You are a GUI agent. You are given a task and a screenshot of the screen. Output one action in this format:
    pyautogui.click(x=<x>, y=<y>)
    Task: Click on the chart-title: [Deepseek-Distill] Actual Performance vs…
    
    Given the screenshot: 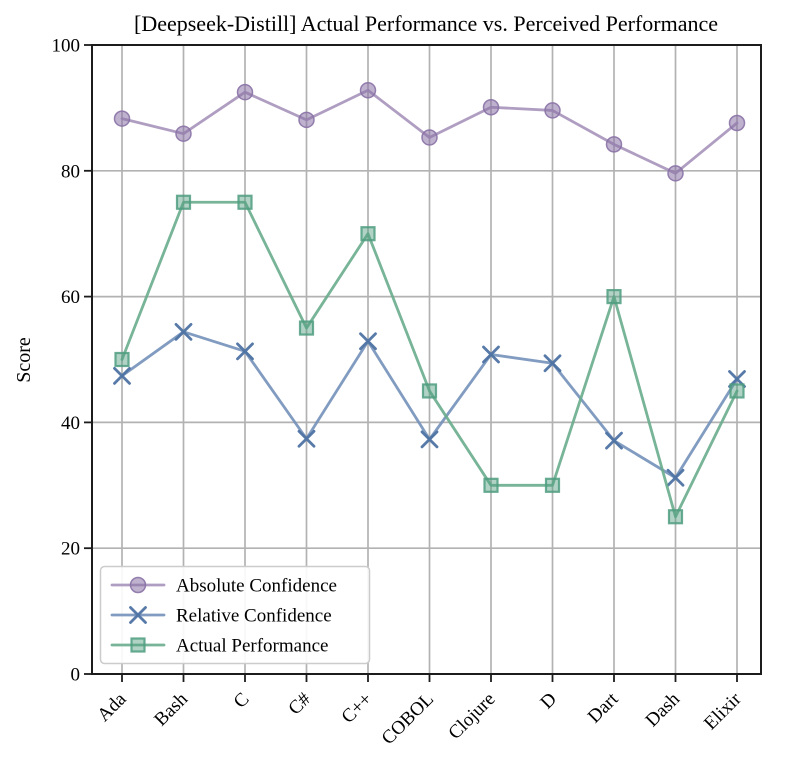 What is the action you would take?
    pyautogui.click(x=426, y=23)
    